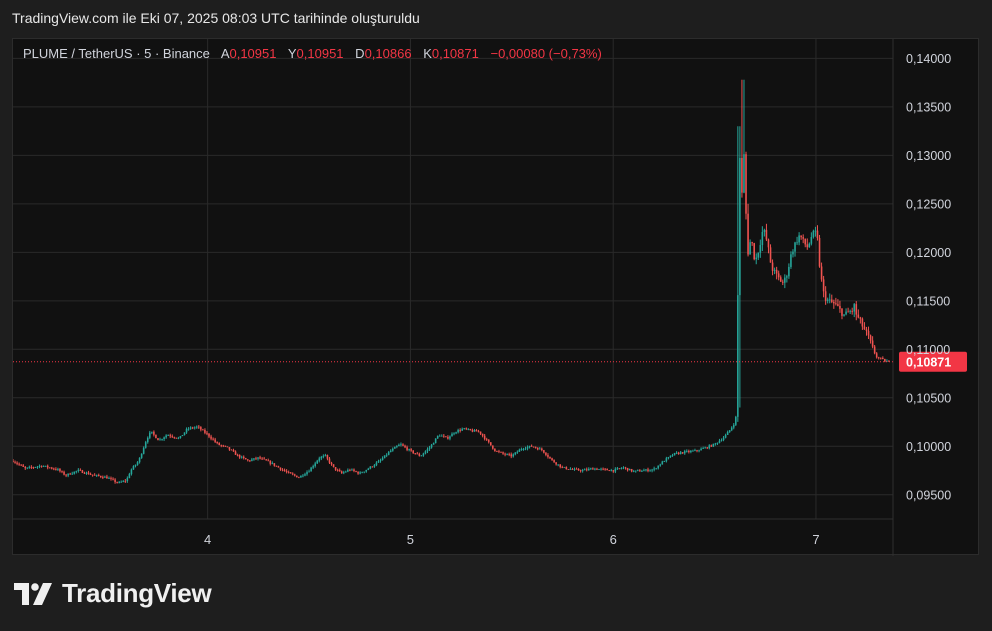  What do you see at coordinates (116, 53) in the screenshot?
I see `symbol-label: PLUME / TetherUS · 5 · Binance` at bounding box center [116, 53].